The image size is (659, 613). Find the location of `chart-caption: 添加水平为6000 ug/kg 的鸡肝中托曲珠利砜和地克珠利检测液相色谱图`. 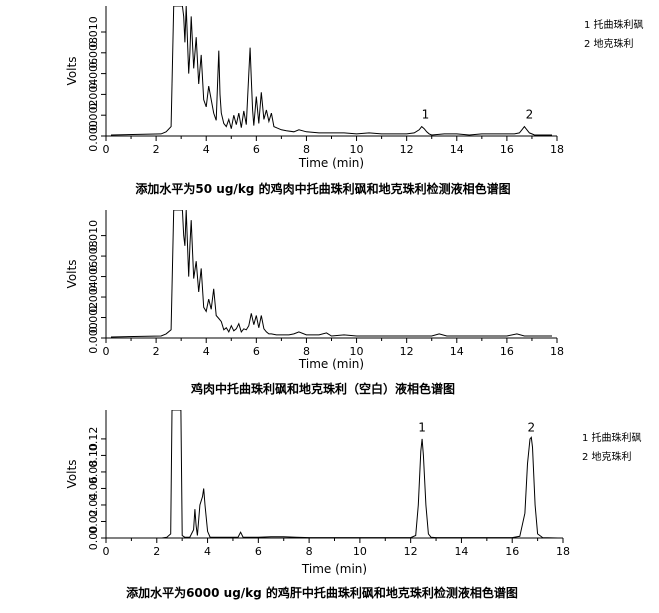

chart-caption: 添加水平为6000 ug/kg 的鸡肝中托曲珠利砜和地克珠利检测液相色谱图 is located at coordinates (322, 592).